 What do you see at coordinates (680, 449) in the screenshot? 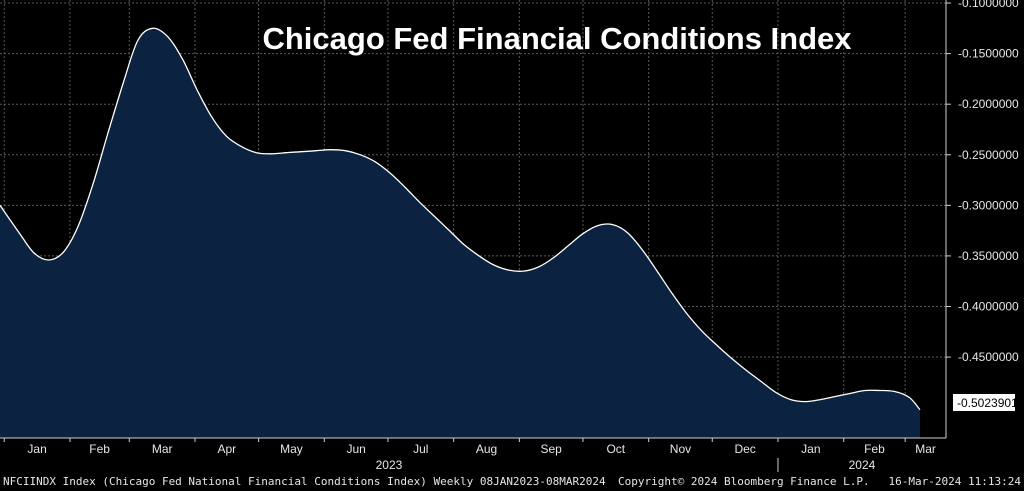
I see `x-tick-label: Nov` at bounding box center [680, 449].